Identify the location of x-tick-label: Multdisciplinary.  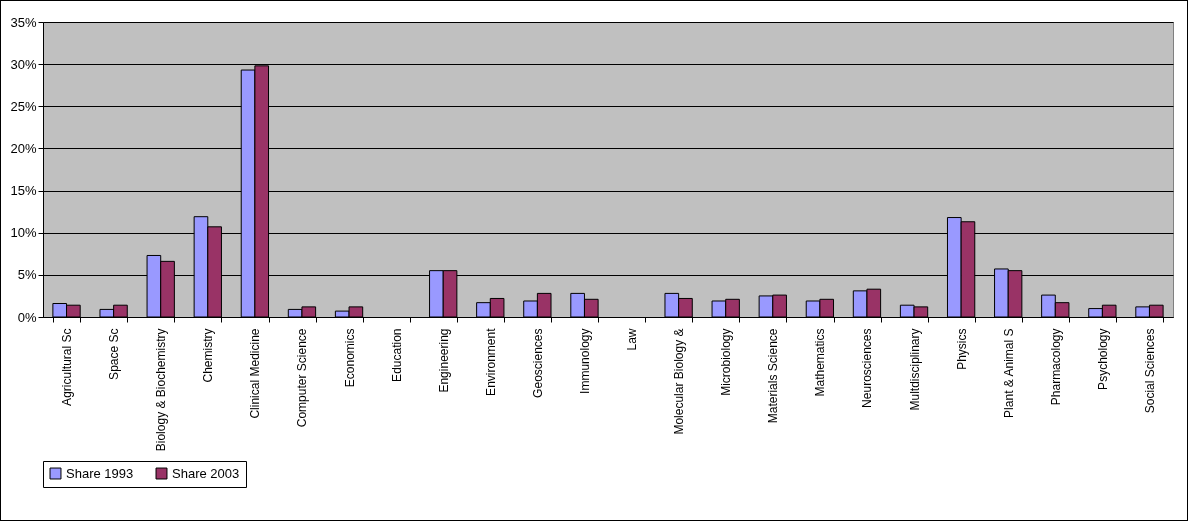
(914, 369).